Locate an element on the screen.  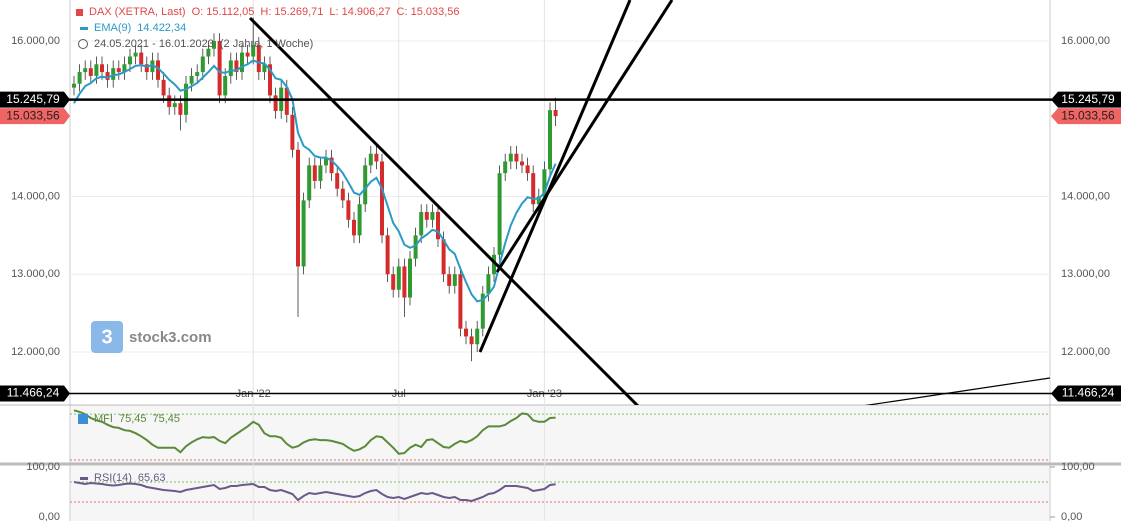
ohlc-low: L: 14.906,27 is located at coordinates (360, 12).